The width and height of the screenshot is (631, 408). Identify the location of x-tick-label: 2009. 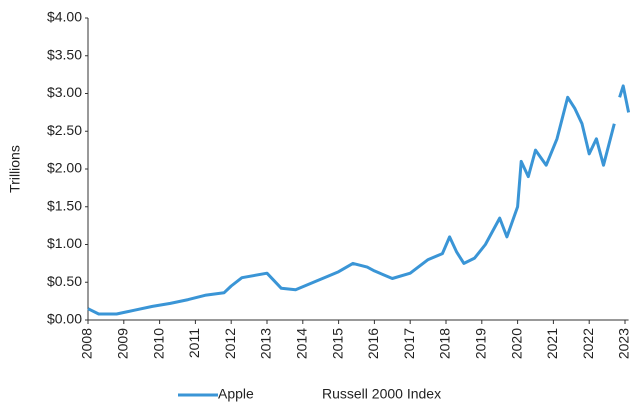
(123, 343).